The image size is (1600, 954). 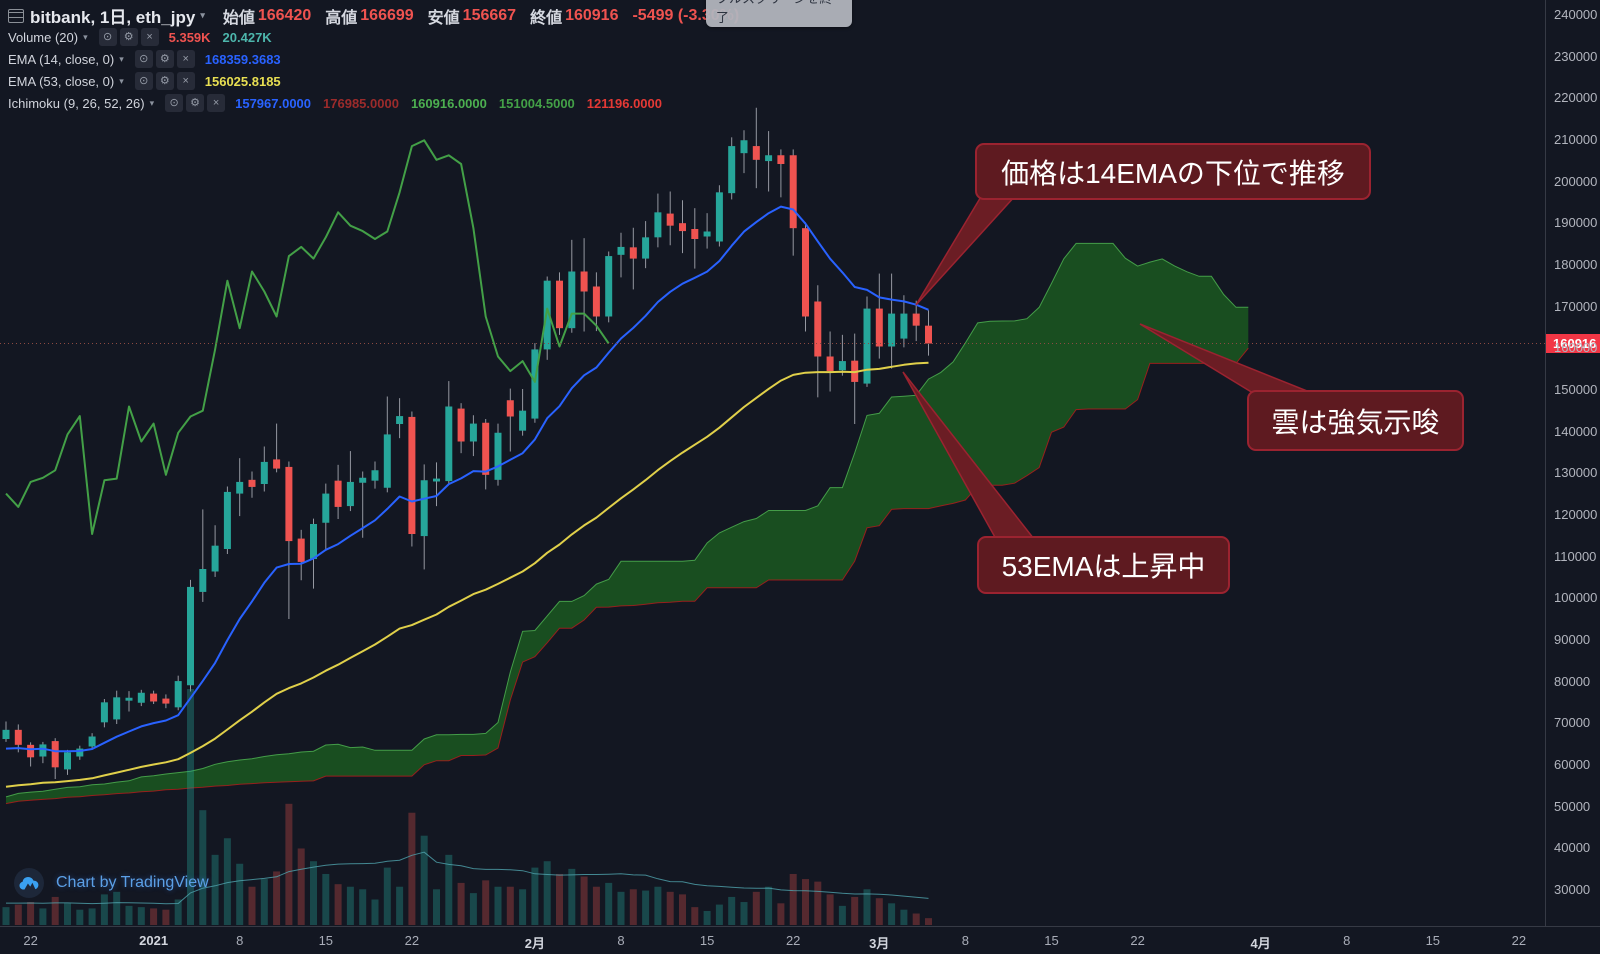 I want to click on price-tick-label: 200000, so click(x=1576, y=181).